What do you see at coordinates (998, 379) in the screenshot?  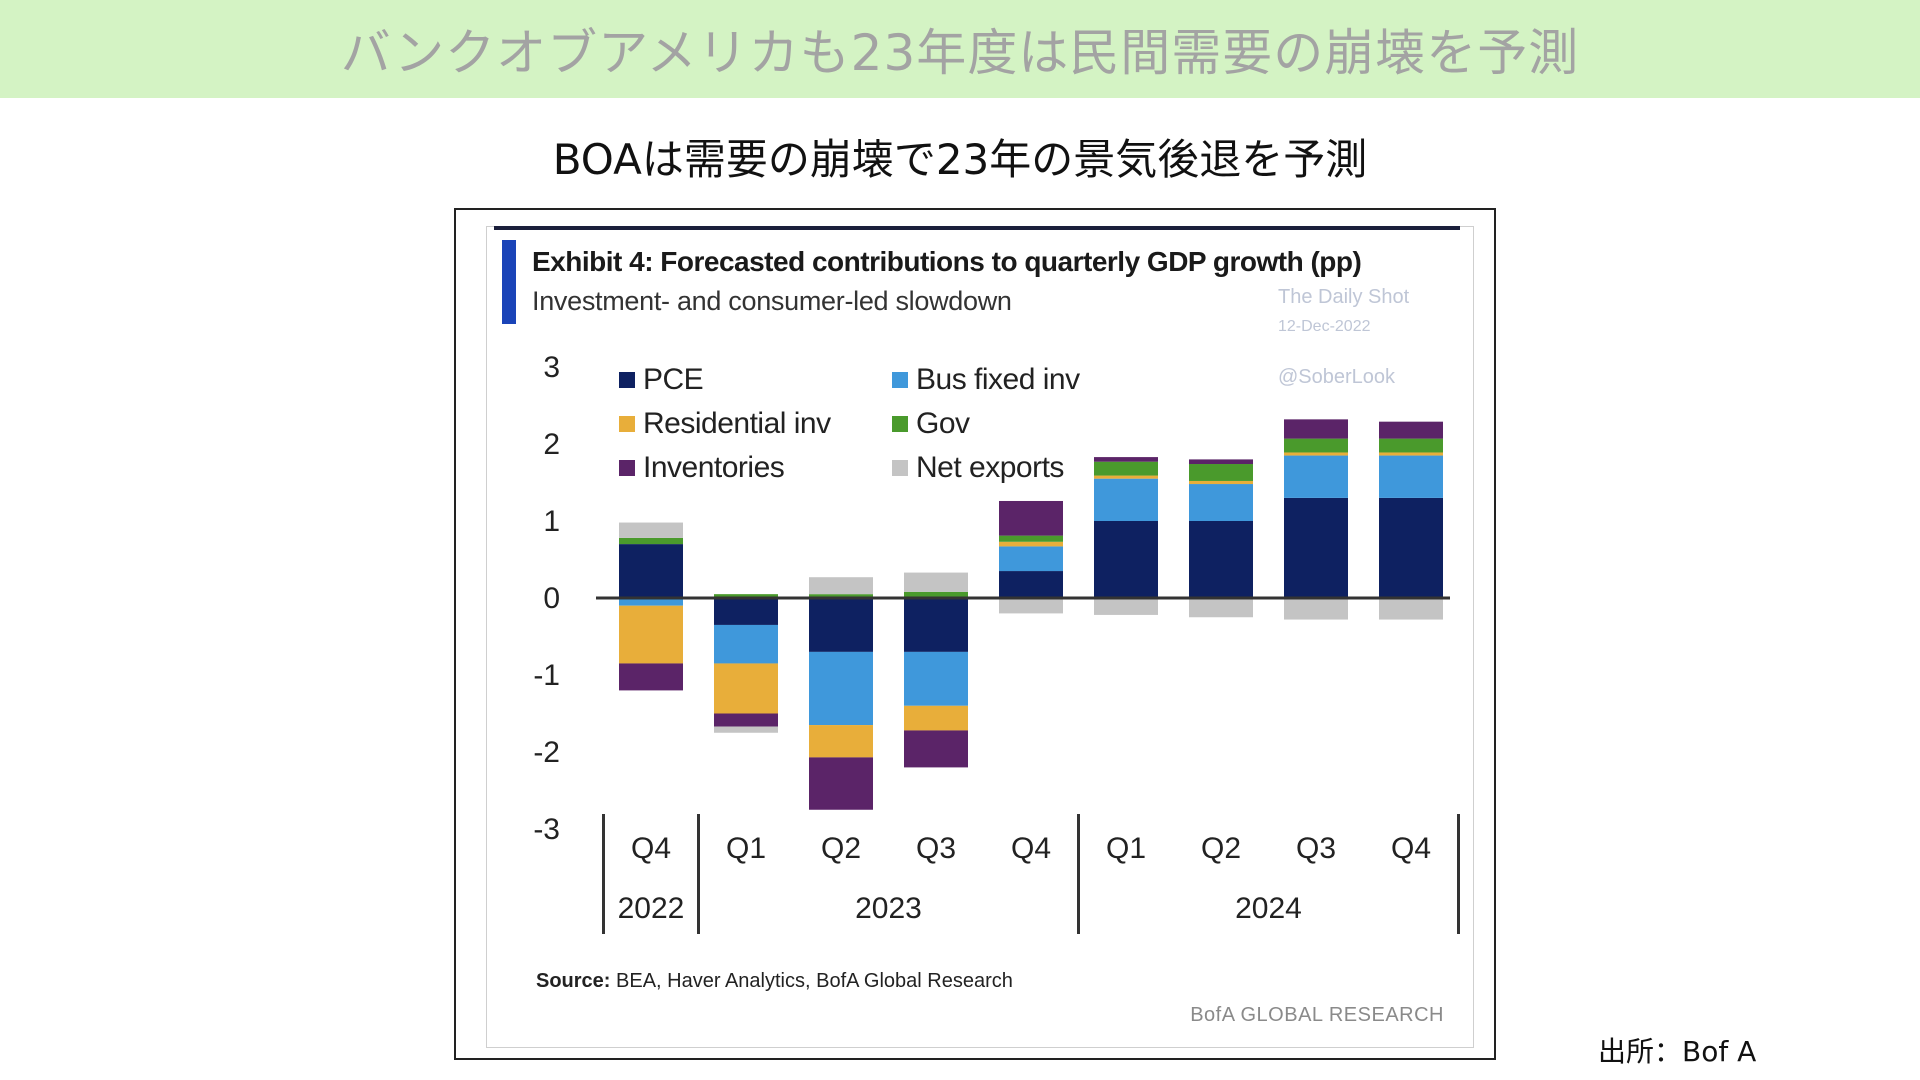 I see `legend-label: Bus fixed inv` at bounding box center [998, 379].